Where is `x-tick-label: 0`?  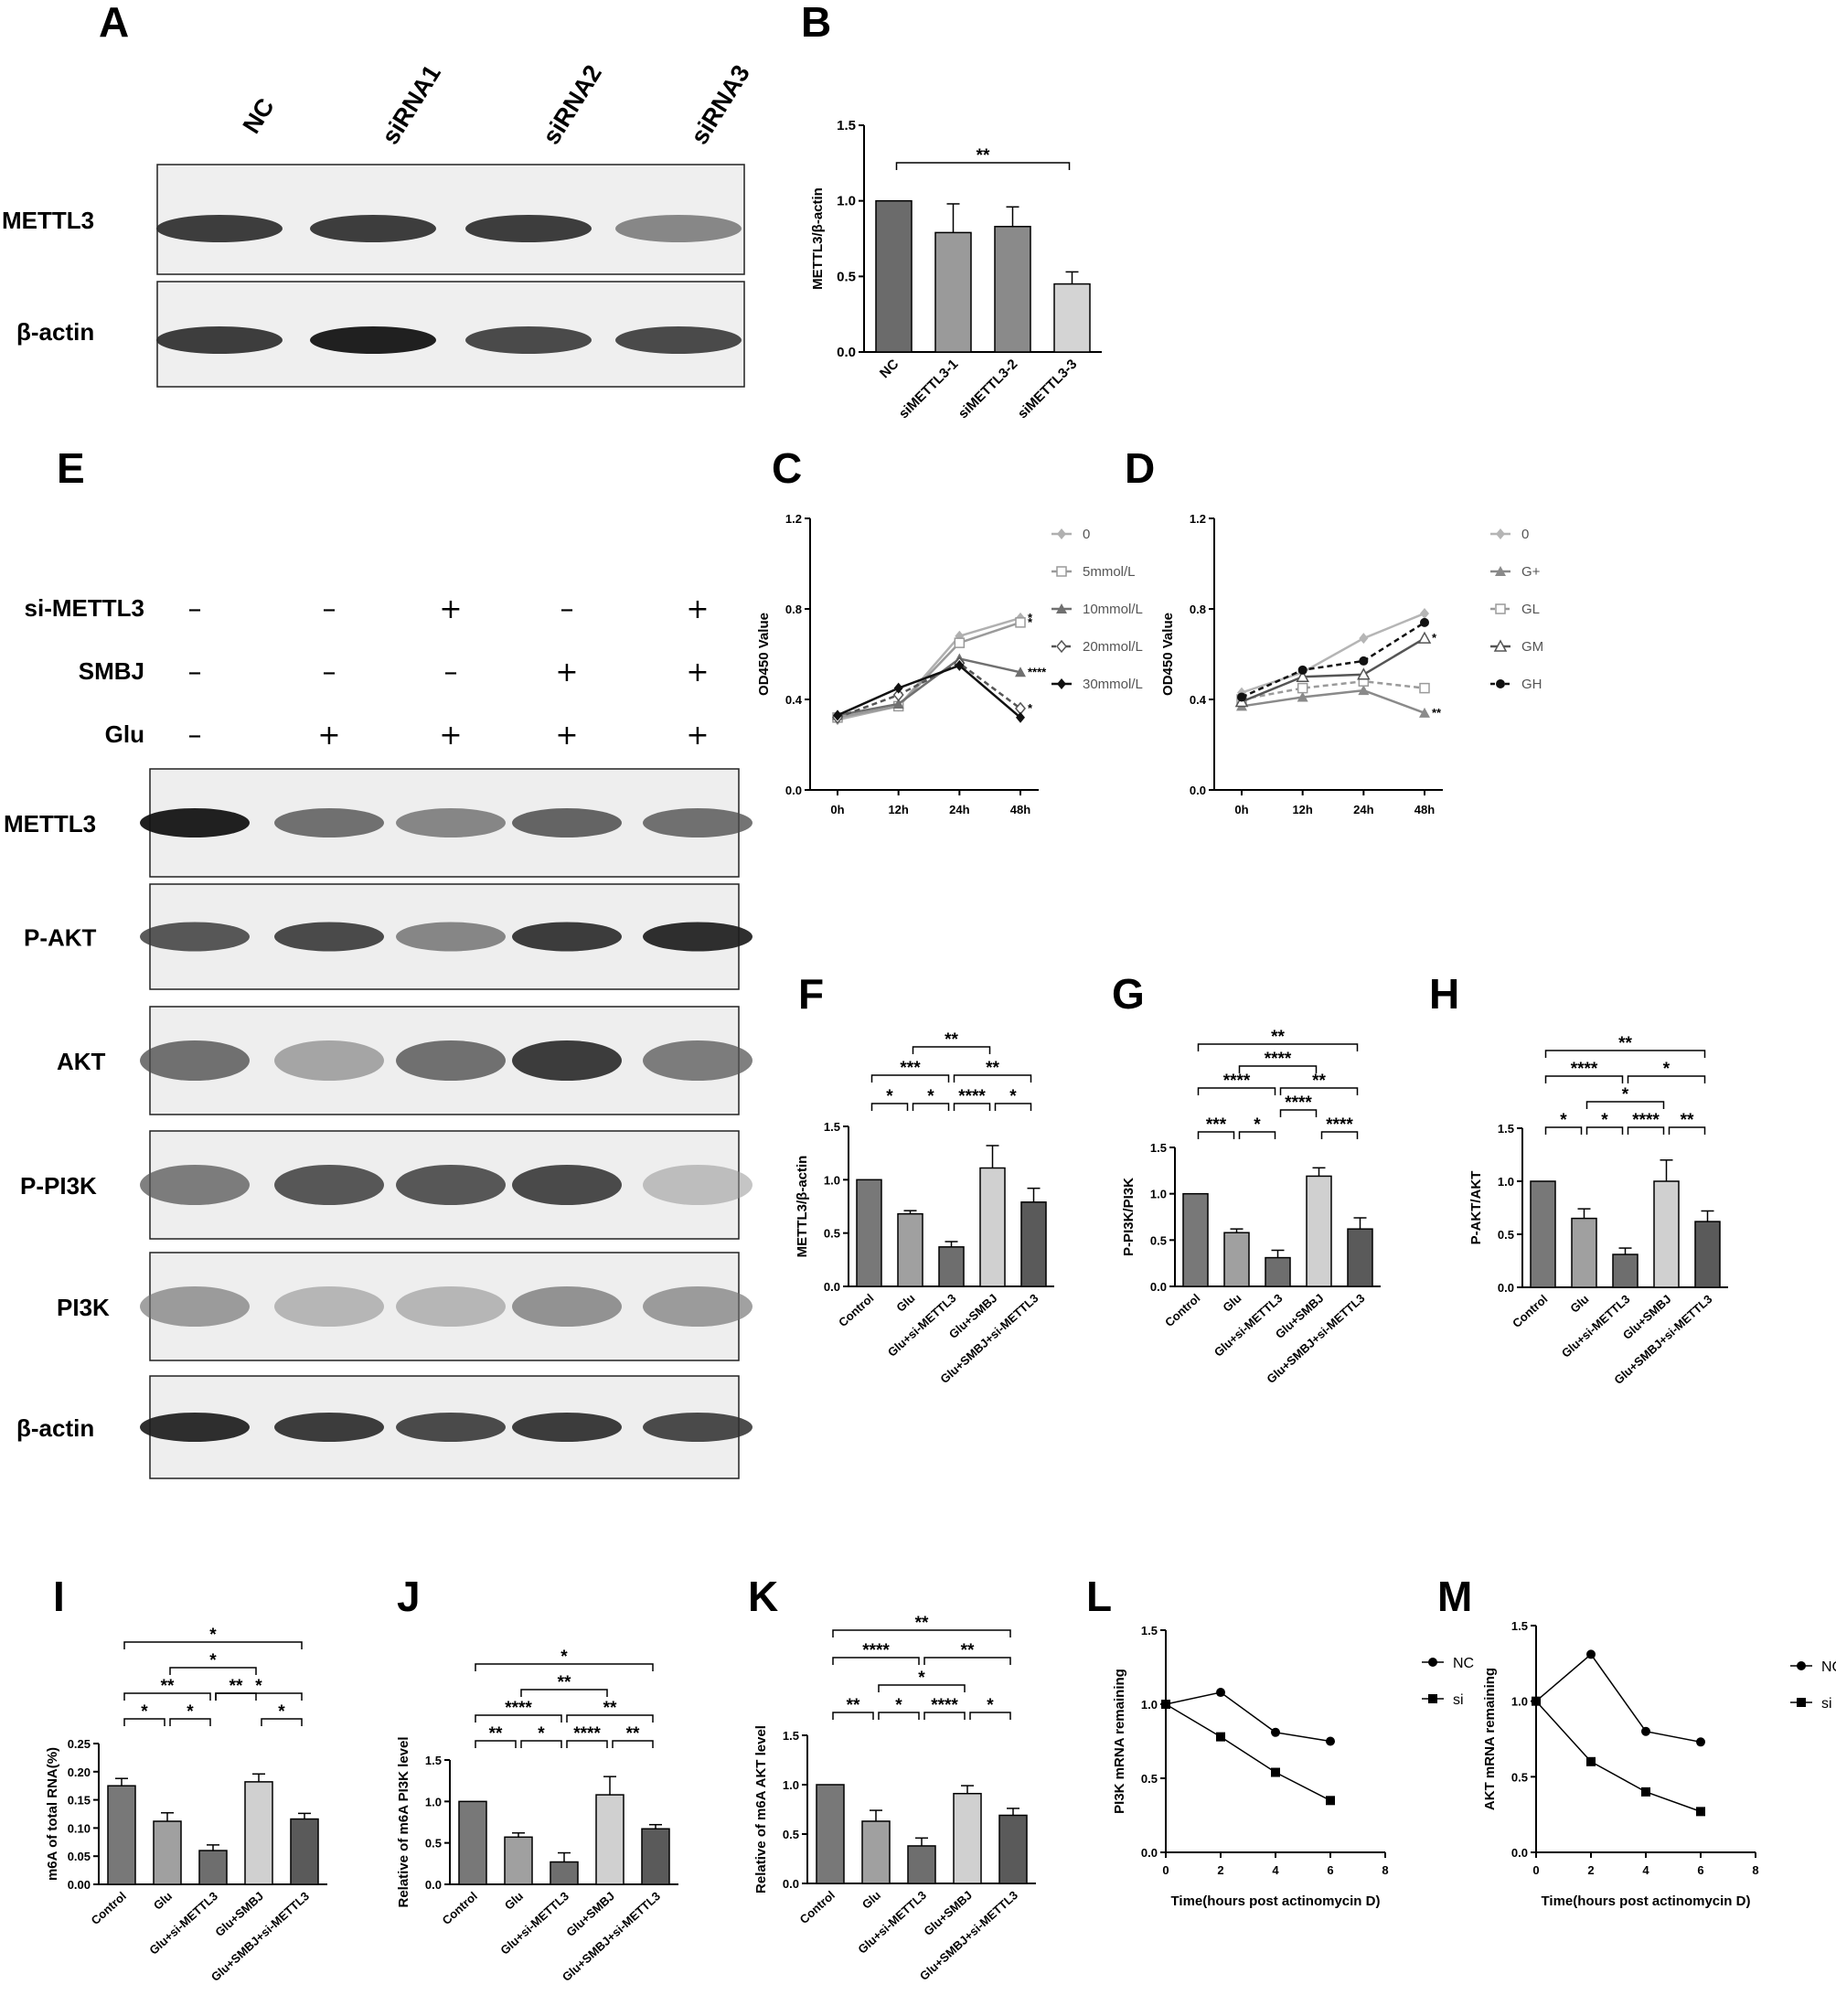
x-tick-label: 0 is located at coordinates (1535, 1870).